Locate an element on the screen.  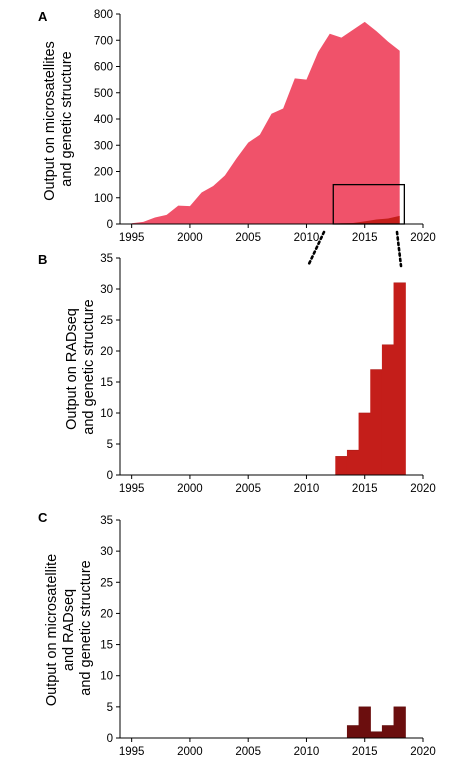
panel-b-ylabel-line-1: Output on RADseq is located at coordinates (72, 369).